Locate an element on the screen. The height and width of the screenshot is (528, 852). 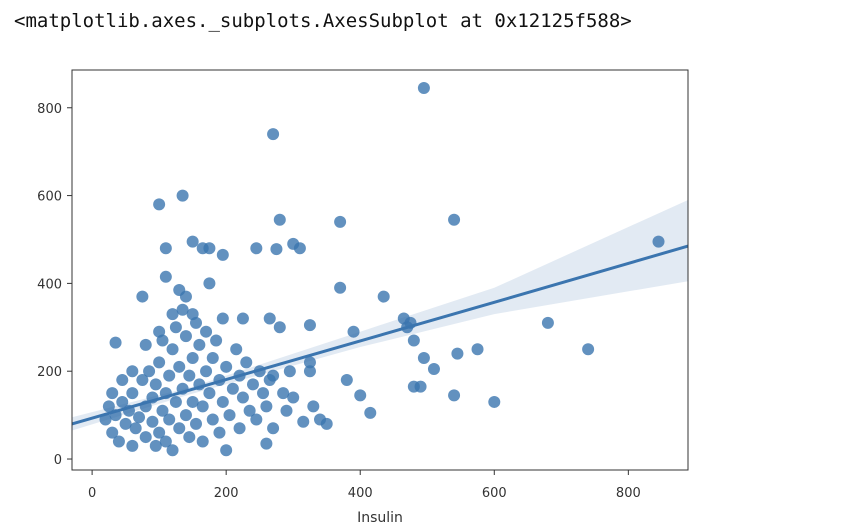
x-tick-label: 600 is located at coordinates (494, 493).